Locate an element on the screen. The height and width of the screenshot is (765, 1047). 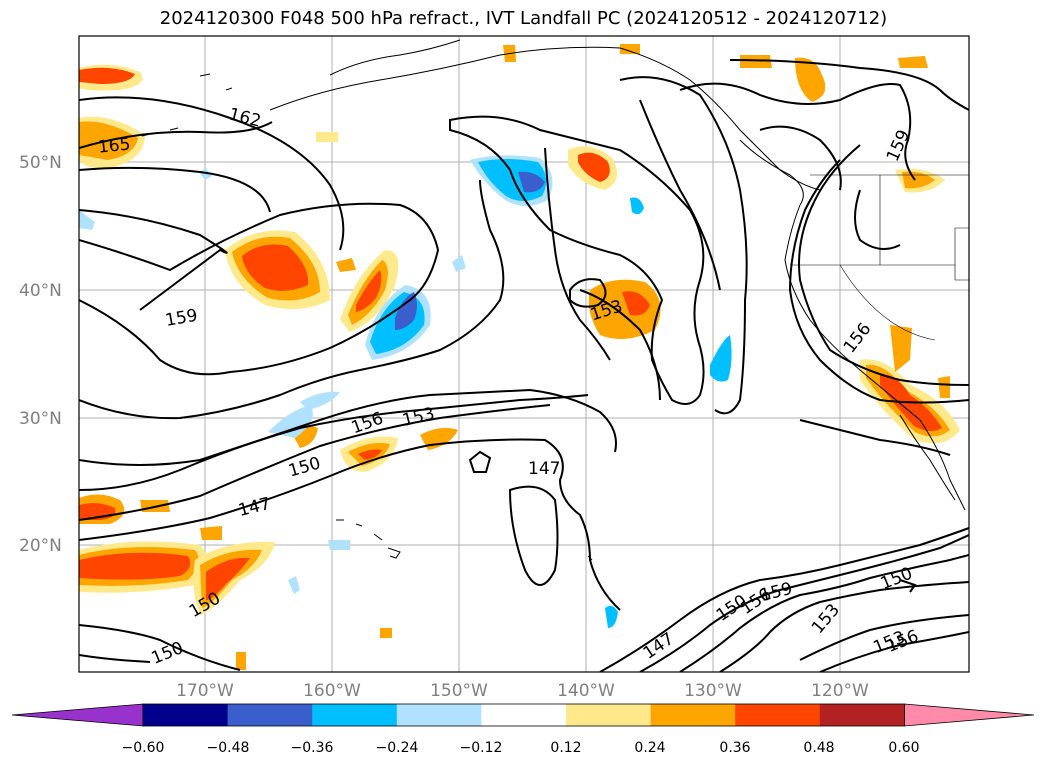
colorbar-tick-label: 0.12 is located at coordinates (565, 748).